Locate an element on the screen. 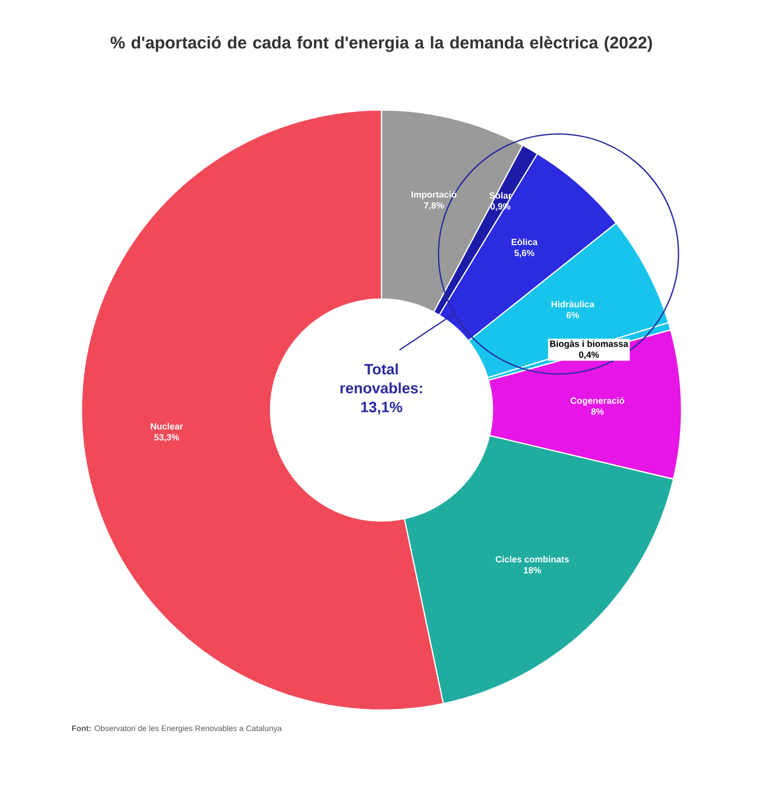  data-label: 7,8% is located at coordinates (434, 206).